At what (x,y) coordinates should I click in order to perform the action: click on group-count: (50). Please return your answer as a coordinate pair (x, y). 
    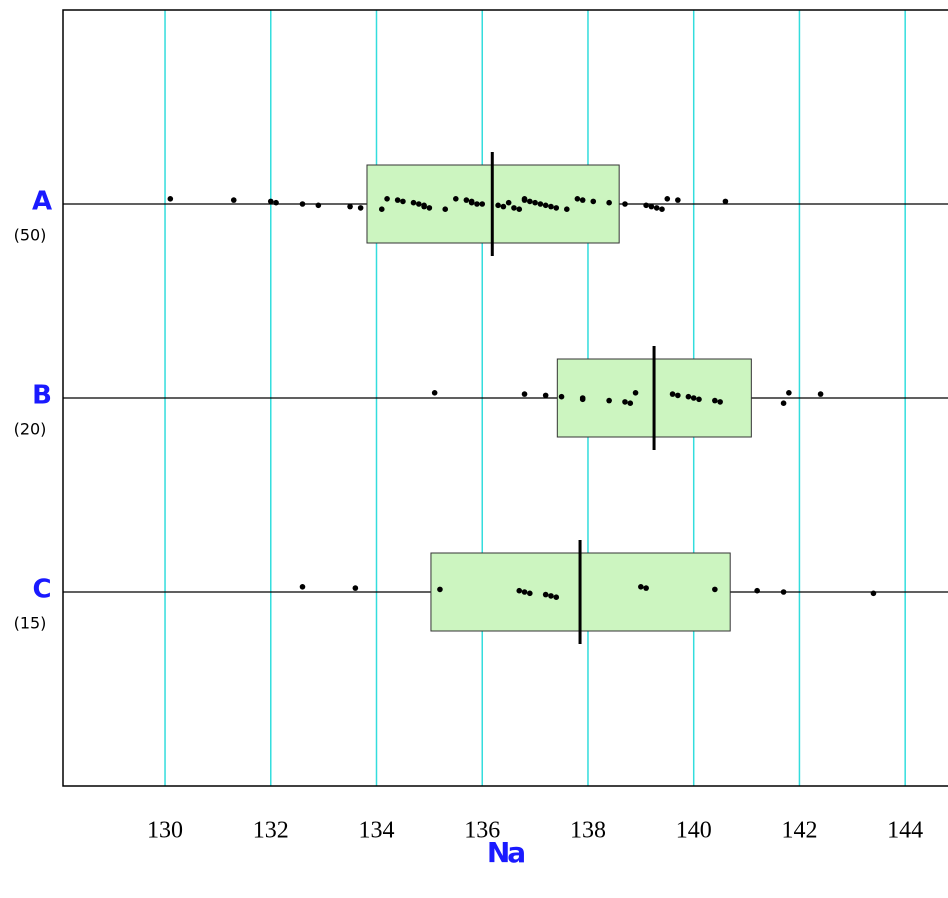
    Looking at the image, I should click on (30, 235).